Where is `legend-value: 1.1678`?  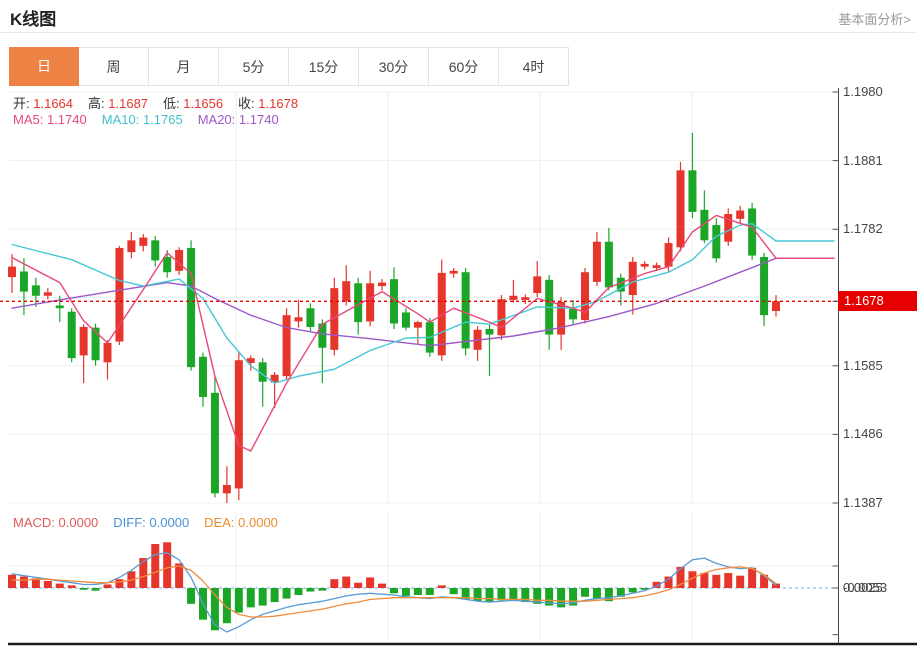 legend-value: 1.1678 is located at coordinates (278, 103).